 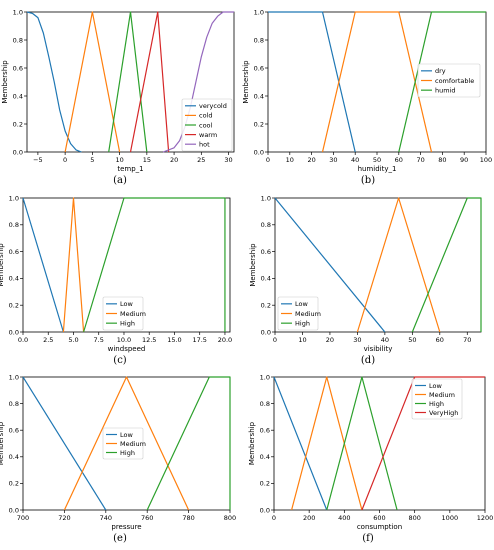 What do you see at coordinates (48, 340) in the screenshot?
I see `x-tick-label: 2.5` at bounding box center [48, 340].